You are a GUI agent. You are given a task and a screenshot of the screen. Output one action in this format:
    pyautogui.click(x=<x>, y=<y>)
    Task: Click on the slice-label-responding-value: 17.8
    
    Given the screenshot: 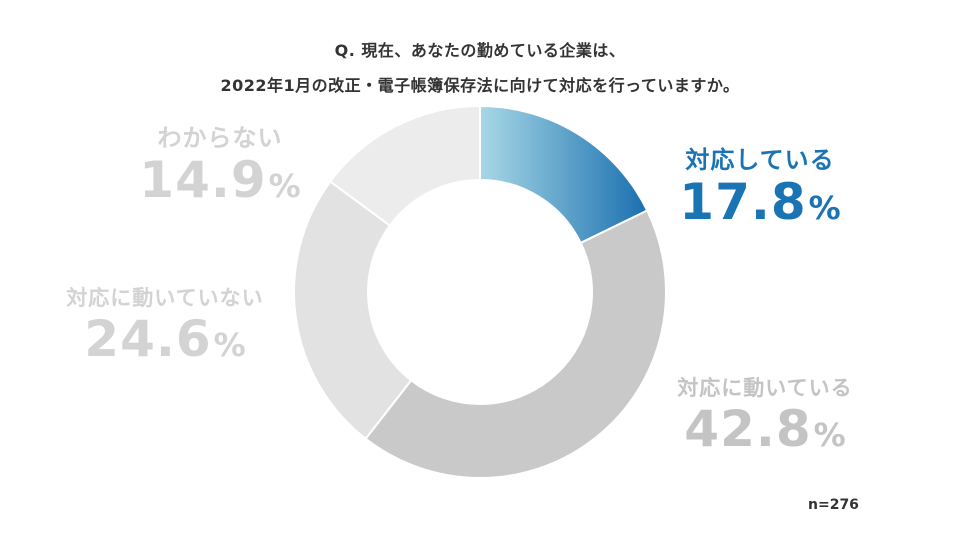 What is the action you would take?
    pyautogui.click(x=743, y=202)
    